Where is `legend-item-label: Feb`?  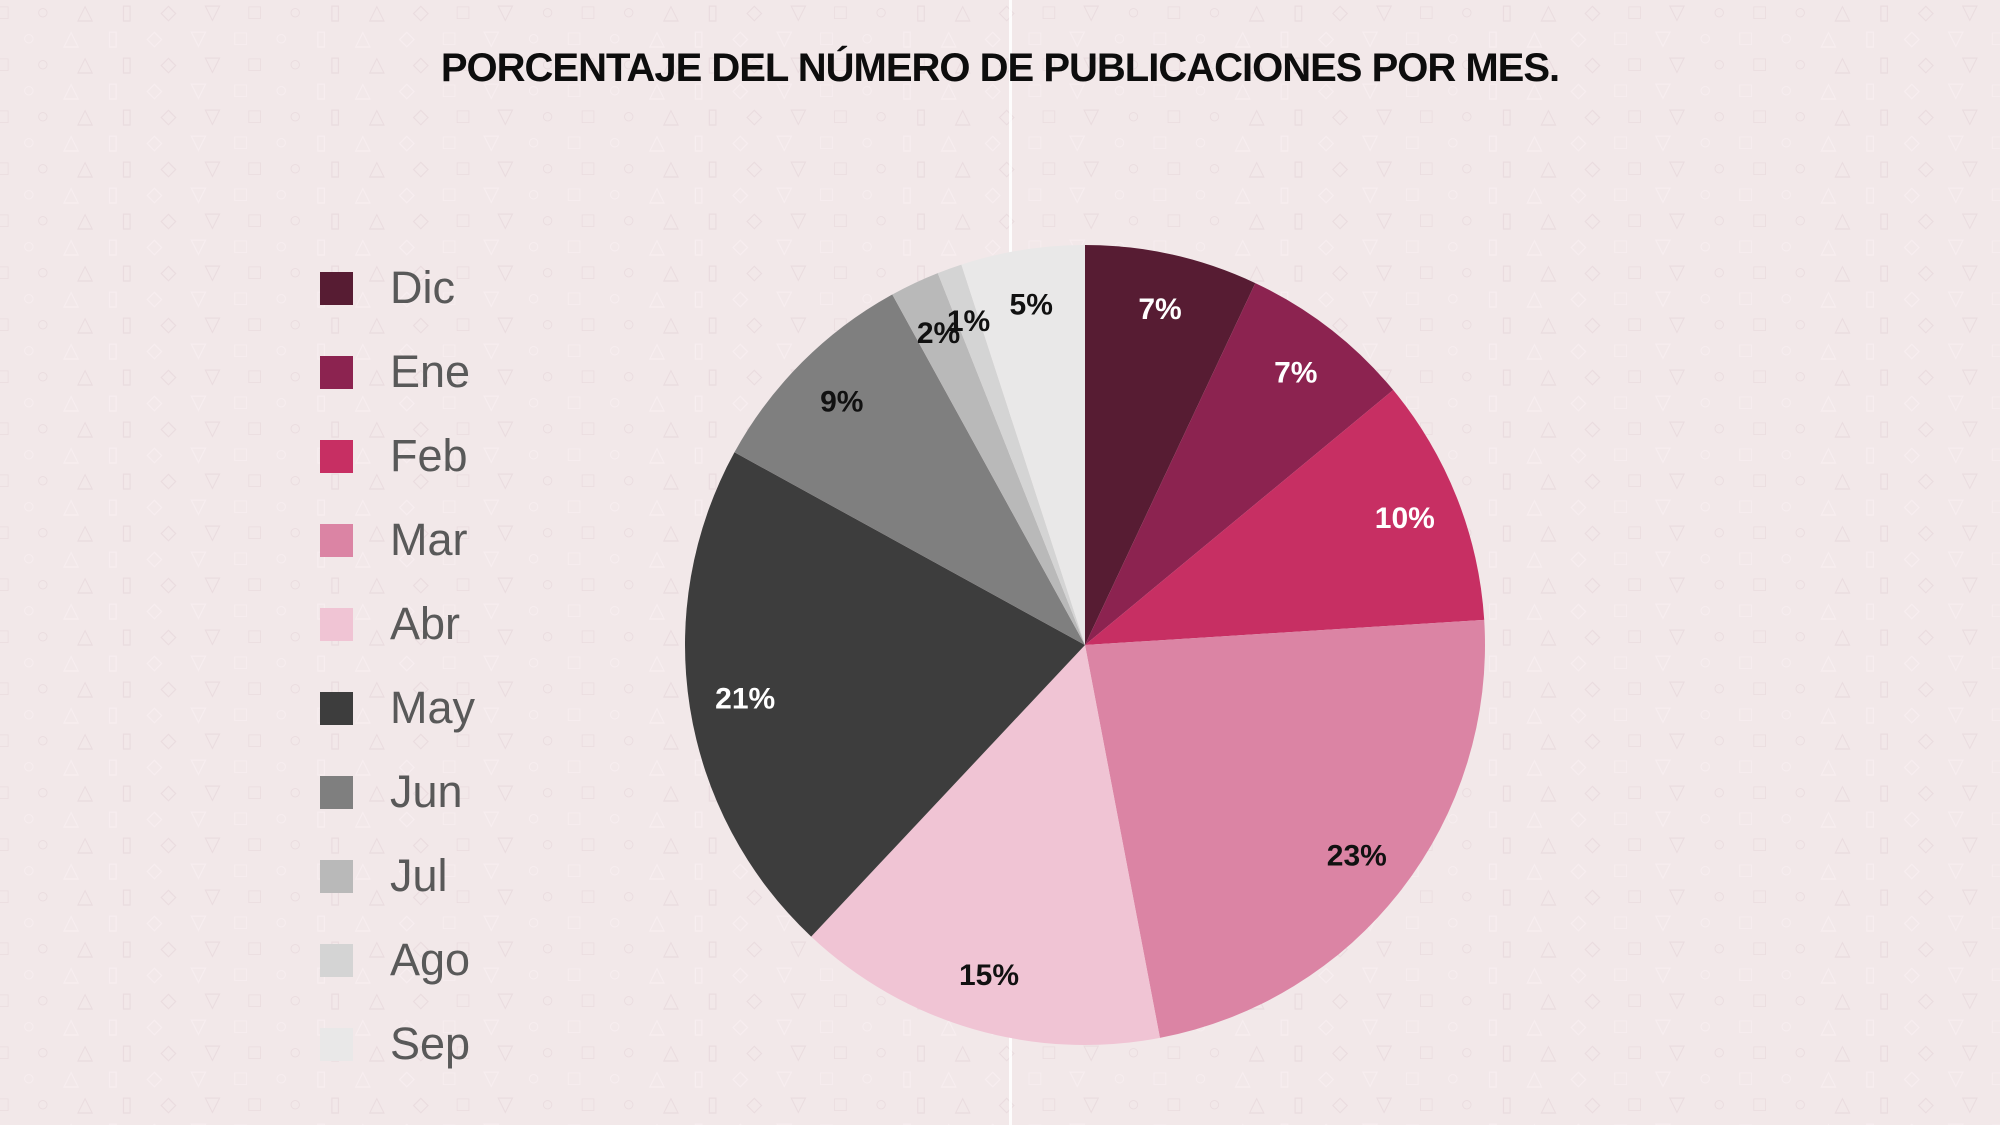
legend-item-label: Feb is located at coordinates (429, 455).